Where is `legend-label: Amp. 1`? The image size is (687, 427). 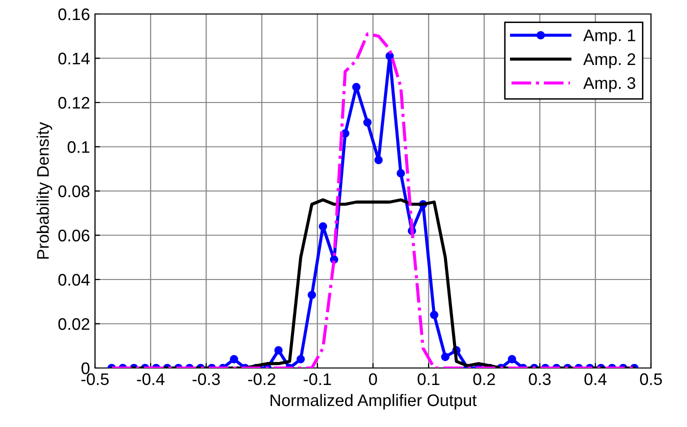 legend-label: Amp. 1 is located at coordinates (609, 37).